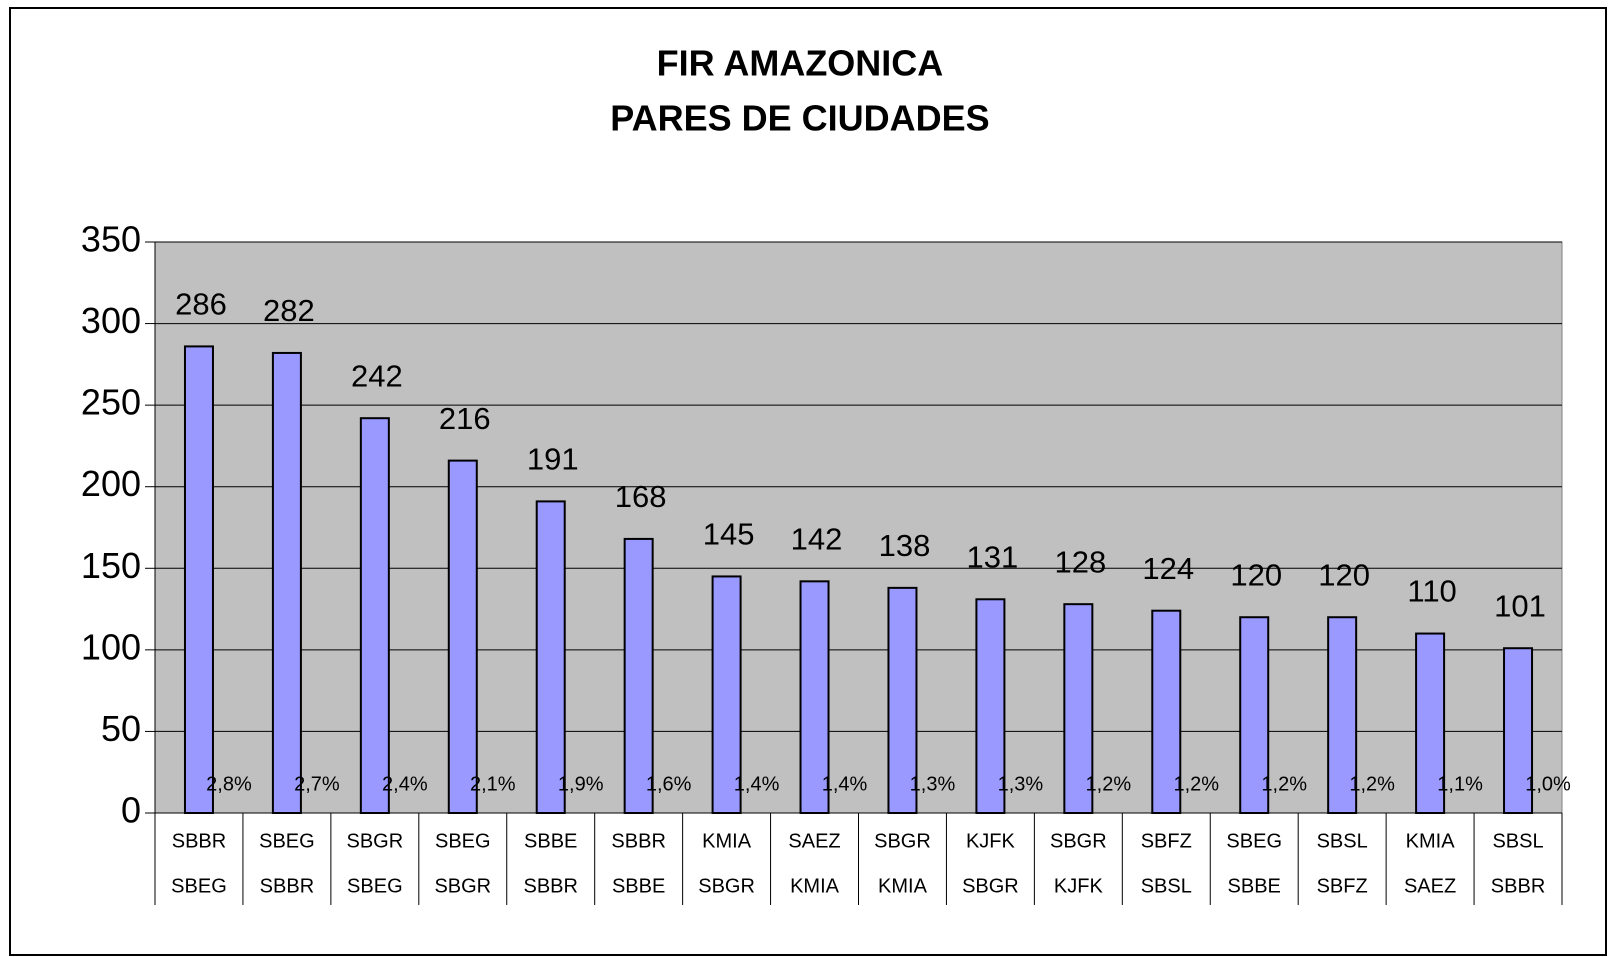 Image resolution: width=1608 pixels, height=957 pixels. Describe the element at coordinates (581, 784) in the screenshot. I see `share-label: 1,9%` at that location.